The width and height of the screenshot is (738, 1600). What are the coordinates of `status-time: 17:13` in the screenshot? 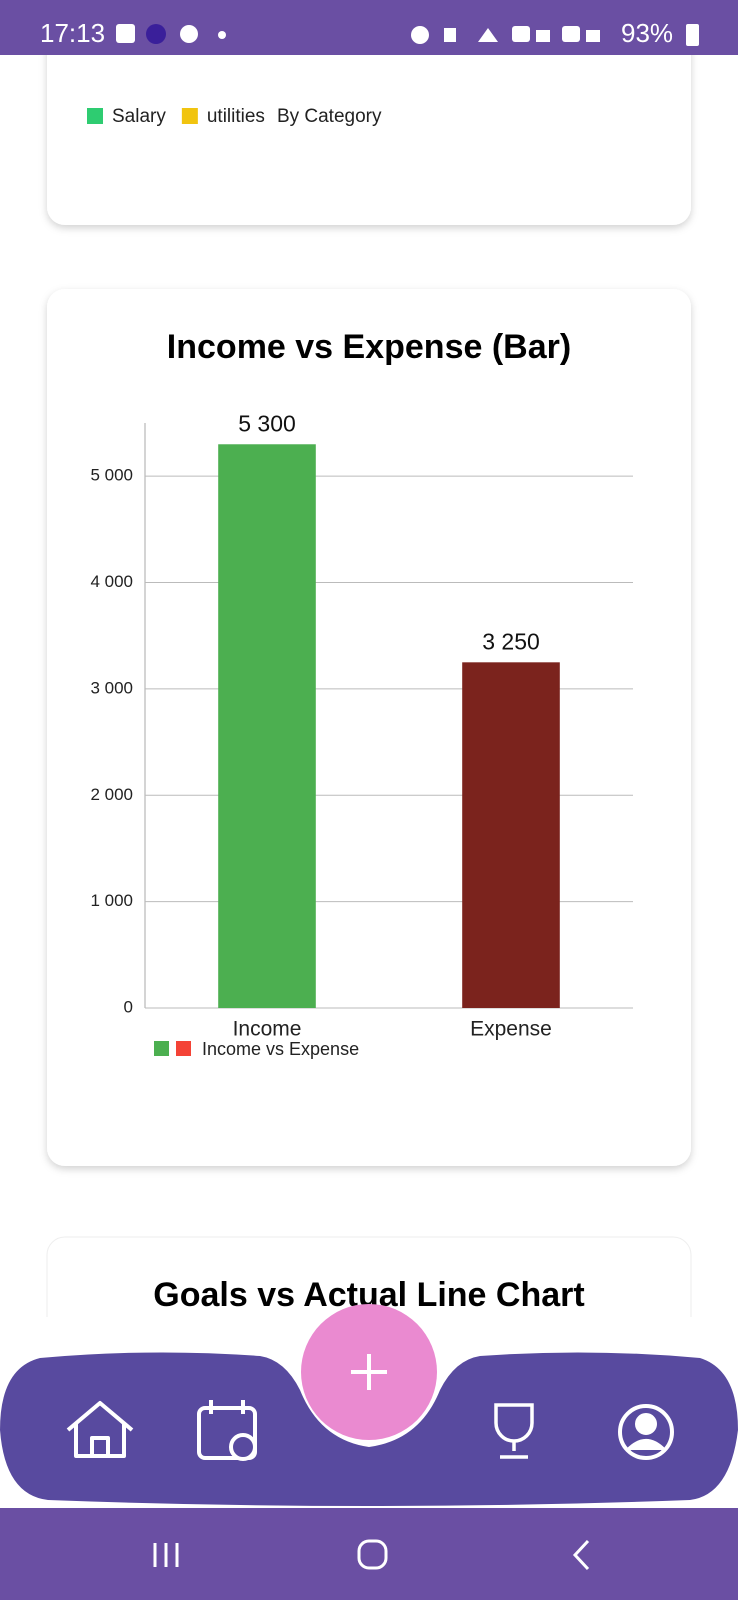 It's located at (72, 33).